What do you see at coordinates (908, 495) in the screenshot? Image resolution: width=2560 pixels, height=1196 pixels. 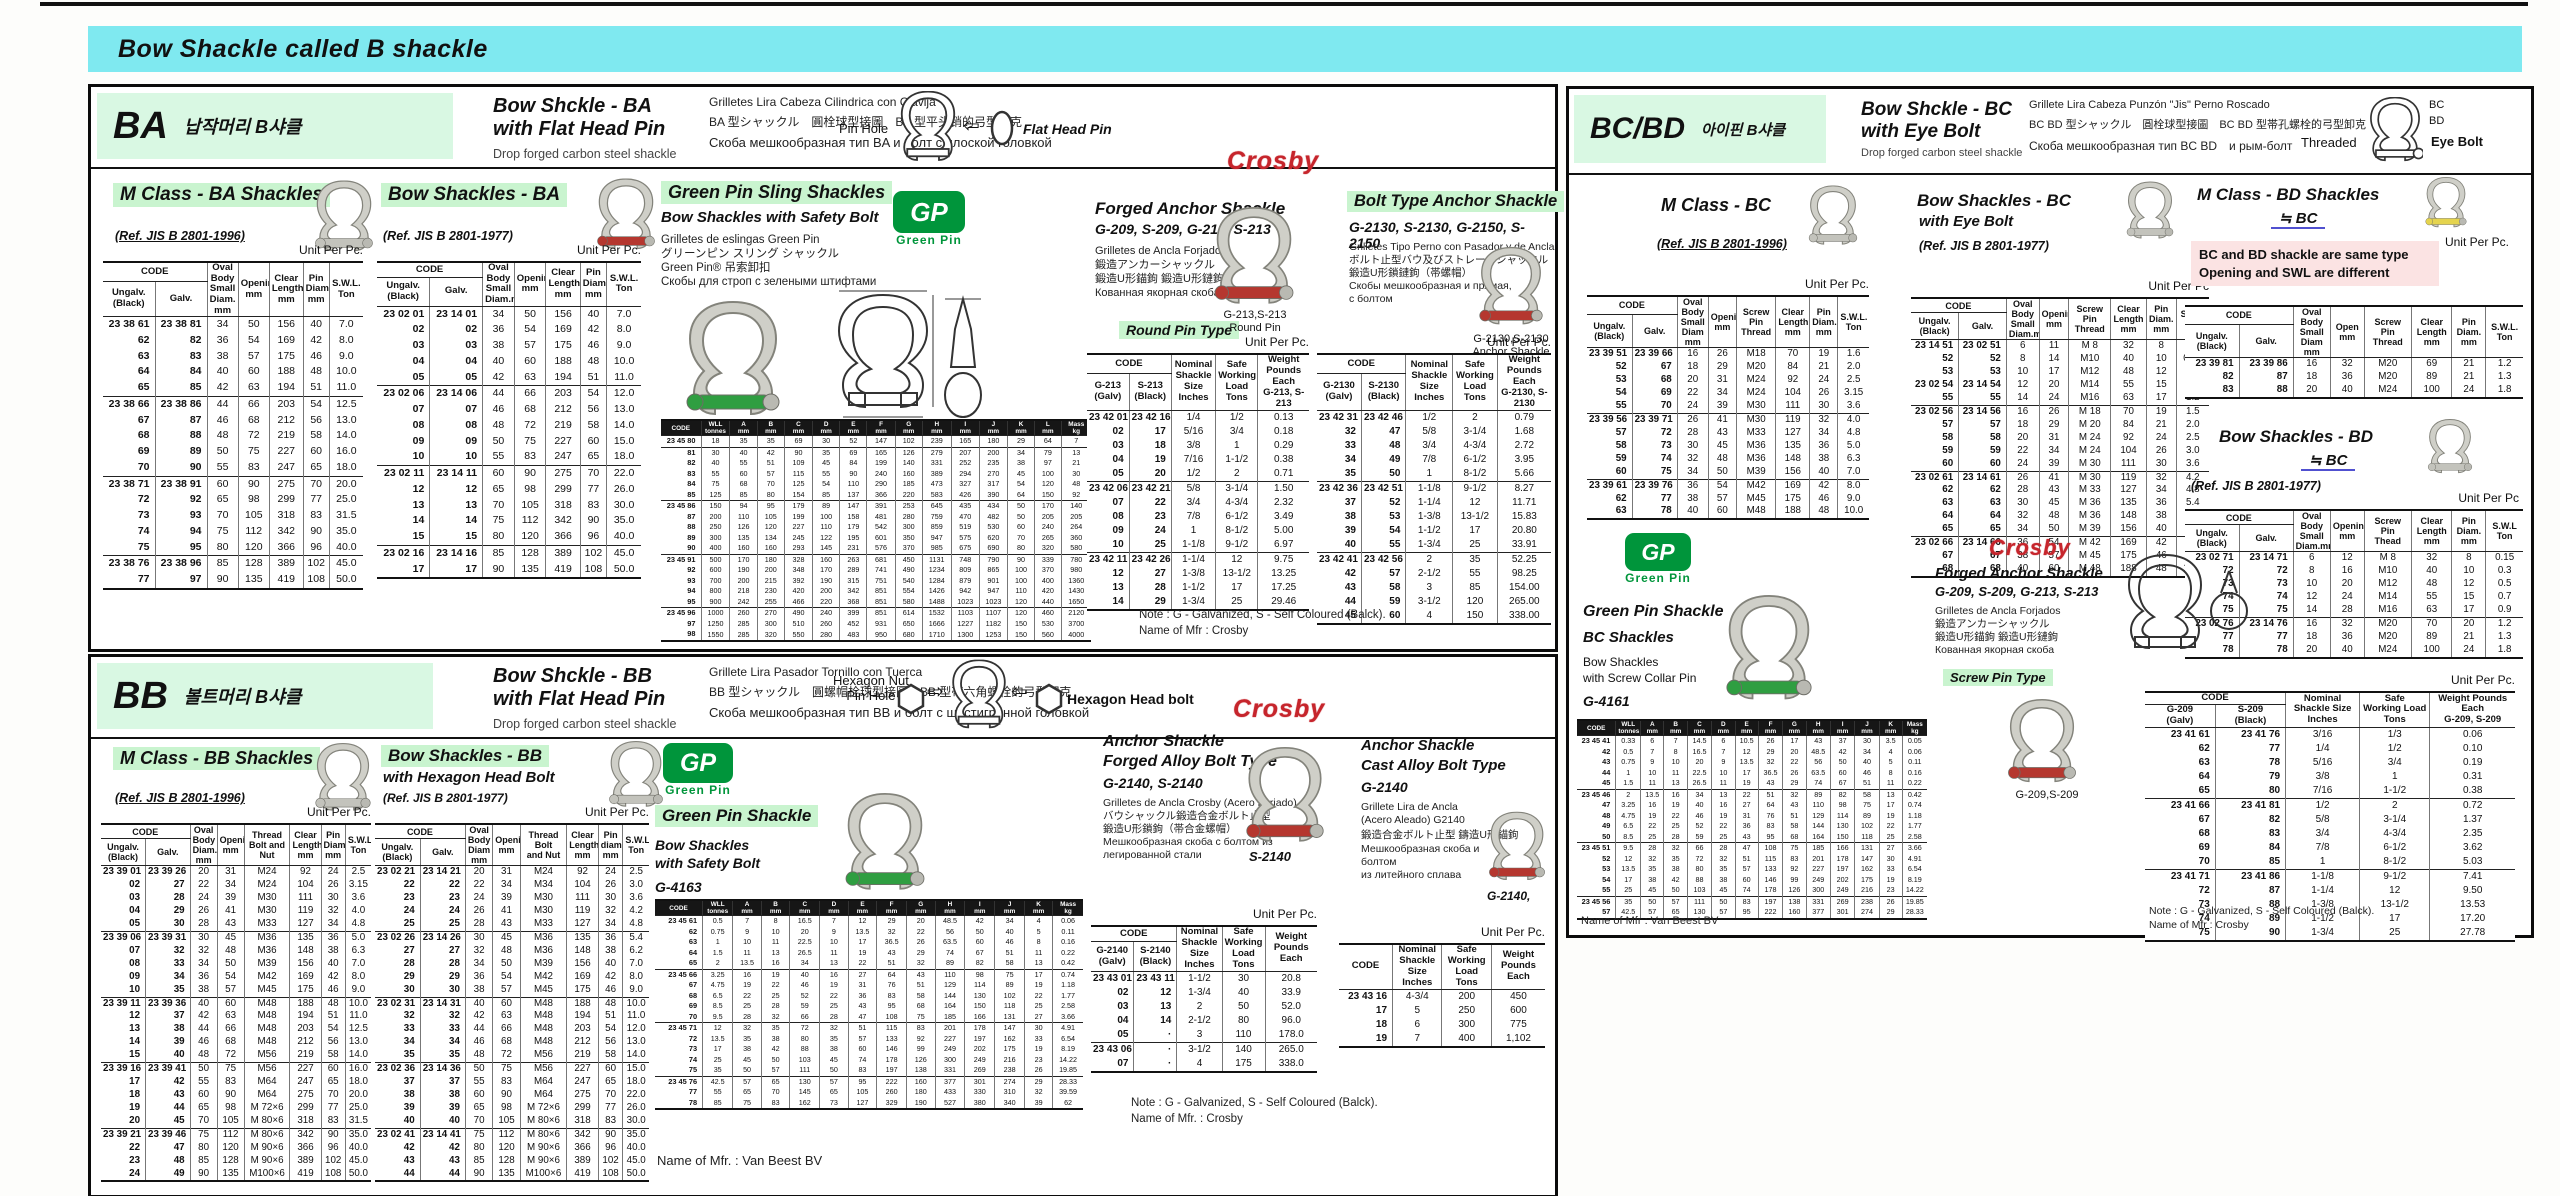 I see `table-cell: 220` at bounding box center [908, 495].